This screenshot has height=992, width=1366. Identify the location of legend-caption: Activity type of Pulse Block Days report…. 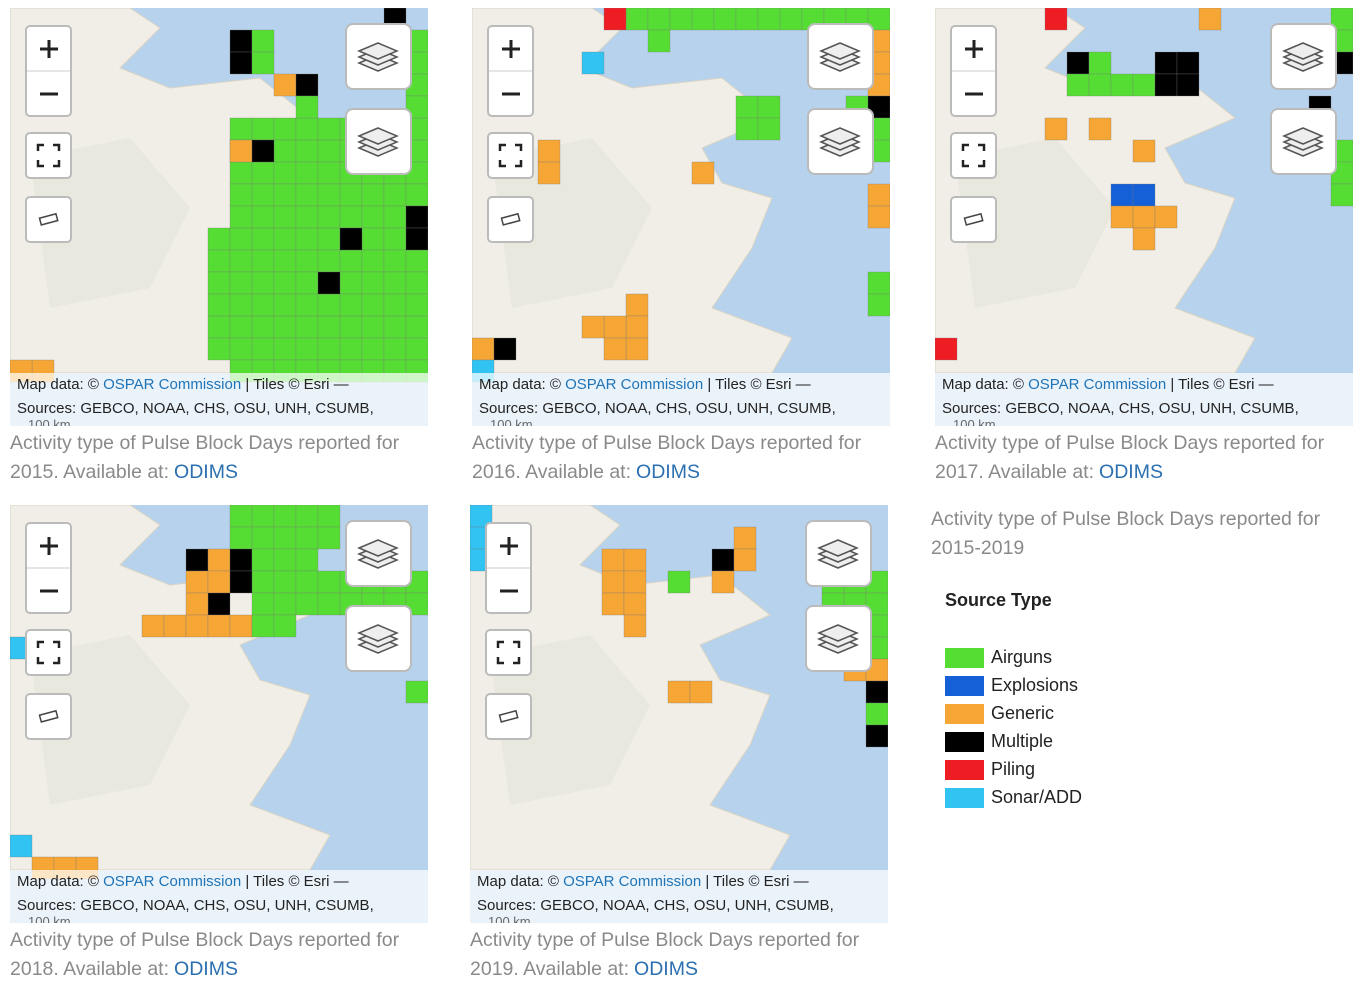
(1126, 533).